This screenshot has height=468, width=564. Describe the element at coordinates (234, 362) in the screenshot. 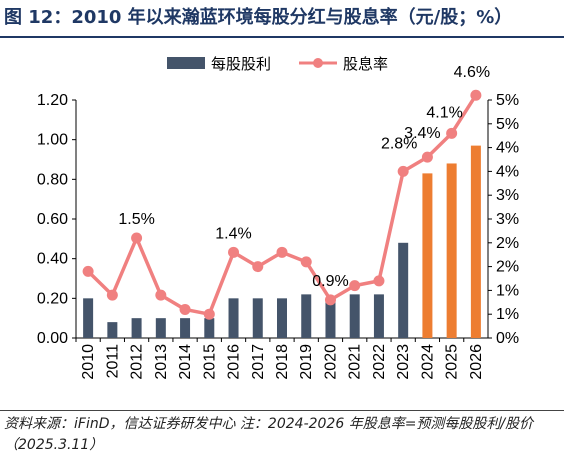

I see `x-tick-label: 2016` at that location.